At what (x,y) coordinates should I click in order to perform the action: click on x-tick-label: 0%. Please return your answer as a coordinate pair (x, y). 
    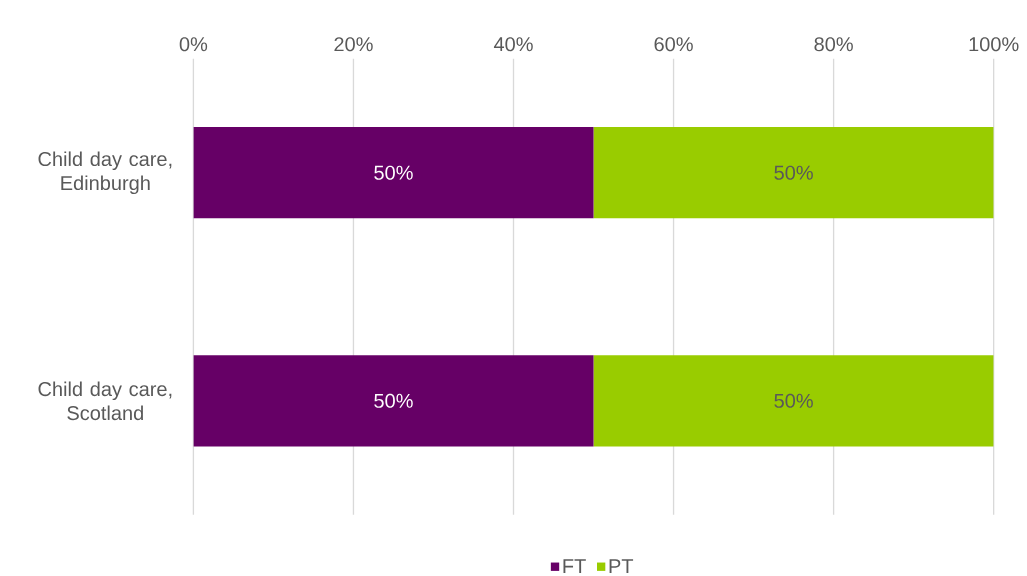
    Looking at the image, I should click on (193, 44).